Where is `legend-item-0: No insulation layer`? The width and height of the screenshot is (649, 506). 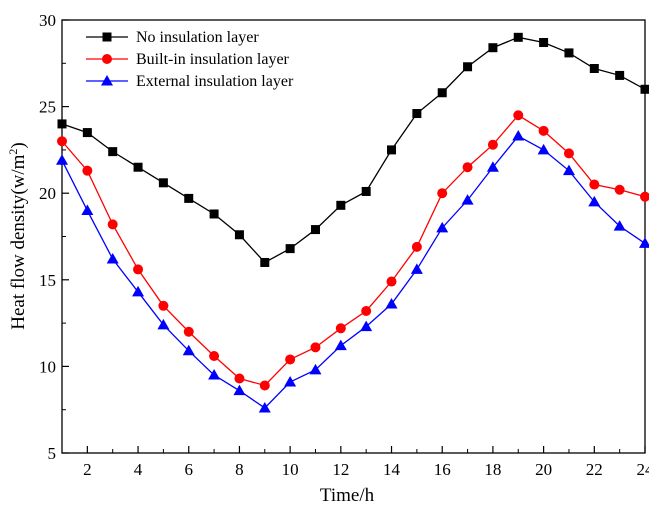
legend-item-0: No insulation layer is located at coordinates (172, 37).